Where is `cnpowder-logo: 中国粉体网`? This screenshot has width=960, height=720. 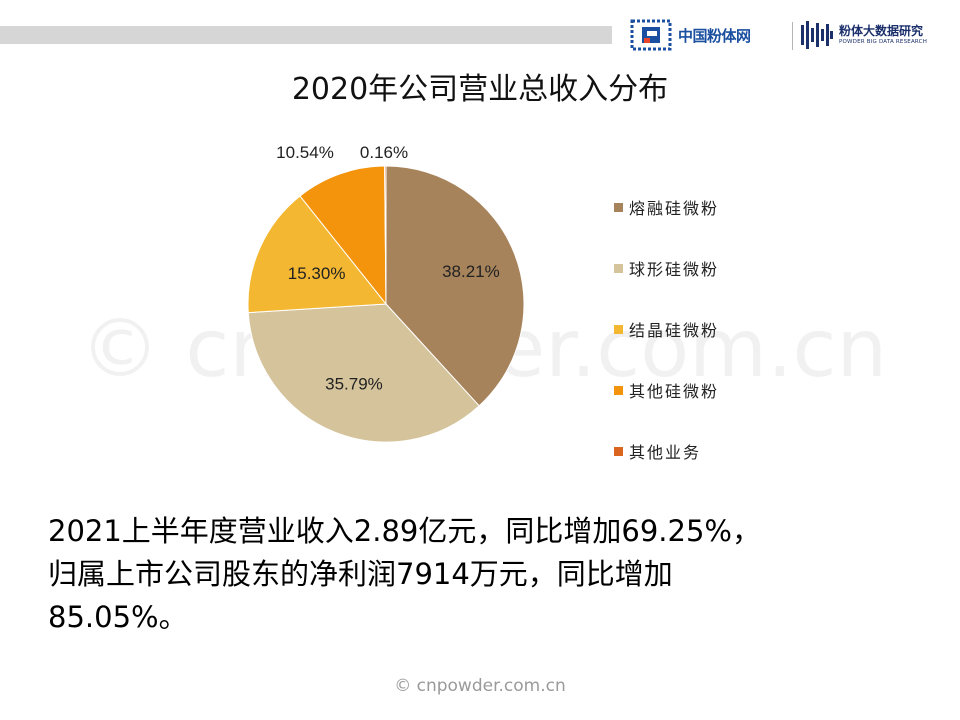 cnpowder-logo: 中国粉体网 is located at coordinates (690, 35).